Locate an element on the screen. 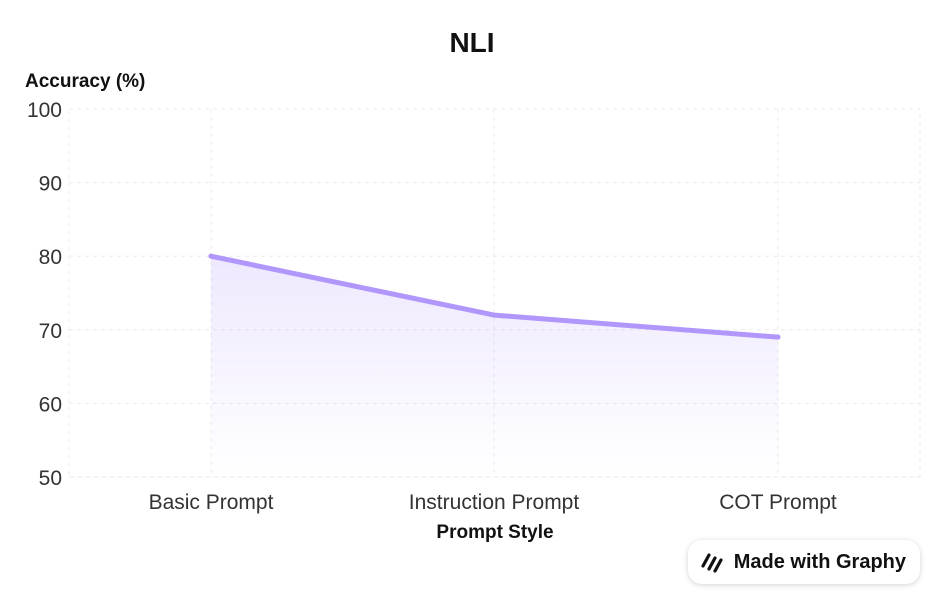 The image size is (944, 600). data-points is located at coordinates (494, 296).